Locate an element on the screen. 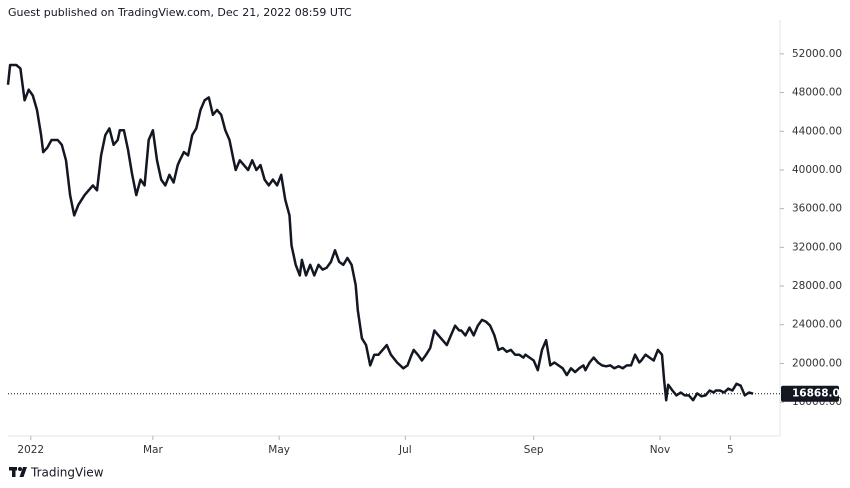 The image size is (850, 488). y-tick-label: 44000.00 is located at coordinates (817, 131).